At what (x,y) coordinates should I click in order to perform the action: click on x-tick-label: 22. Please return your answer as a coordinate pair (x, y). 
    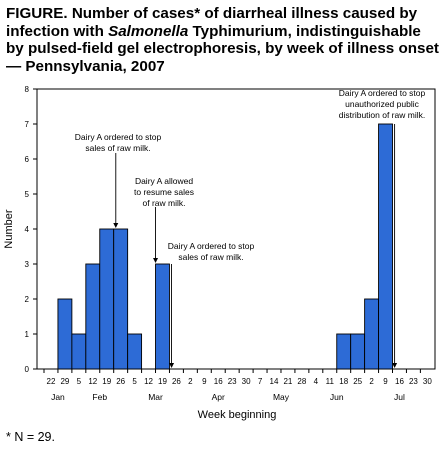
    Looking at the image, I should click on (51, 381).